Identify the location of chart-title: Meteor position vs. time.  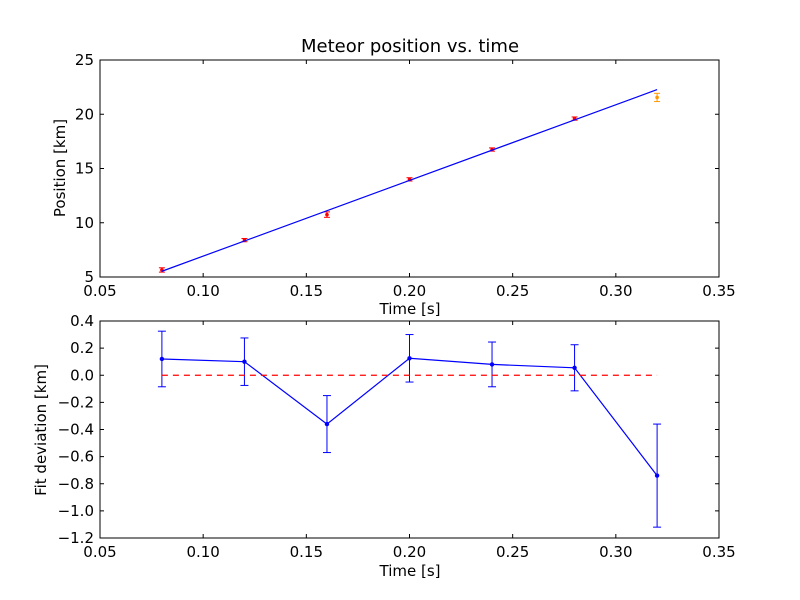
(410, 46).